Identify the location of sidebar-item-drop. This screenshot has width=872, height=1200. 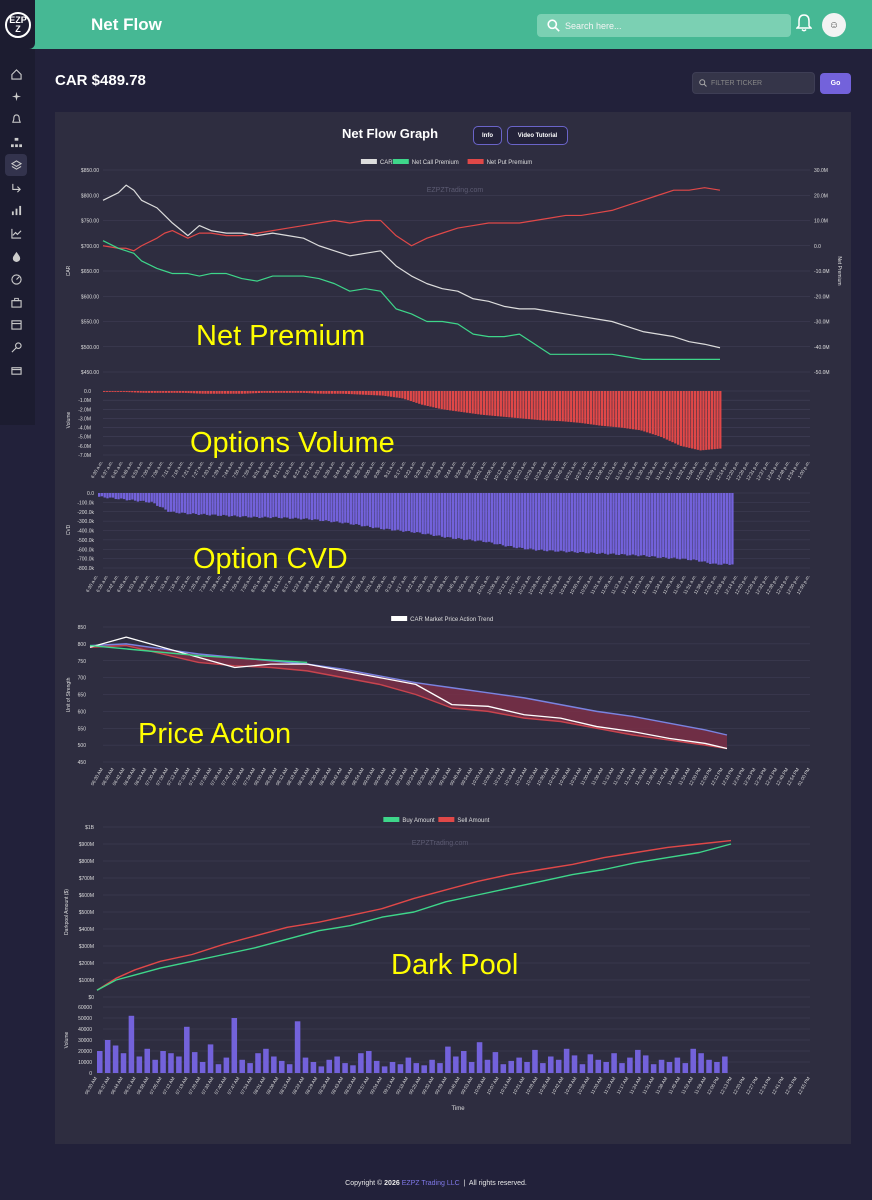
(16, 256).